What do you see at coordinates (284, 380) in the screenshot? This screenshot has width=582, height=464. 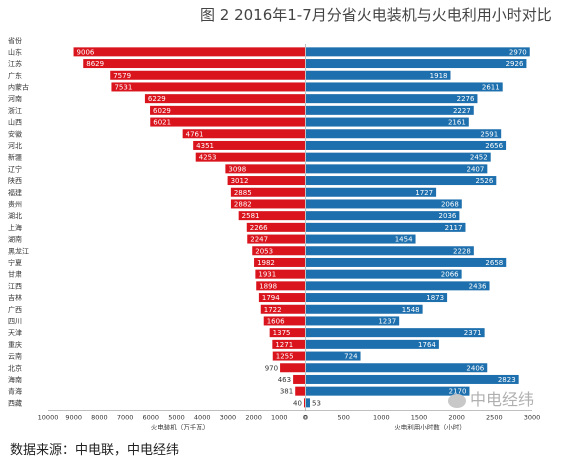 I see `value-label-left-28: 463` at bounding box center [284, 380].